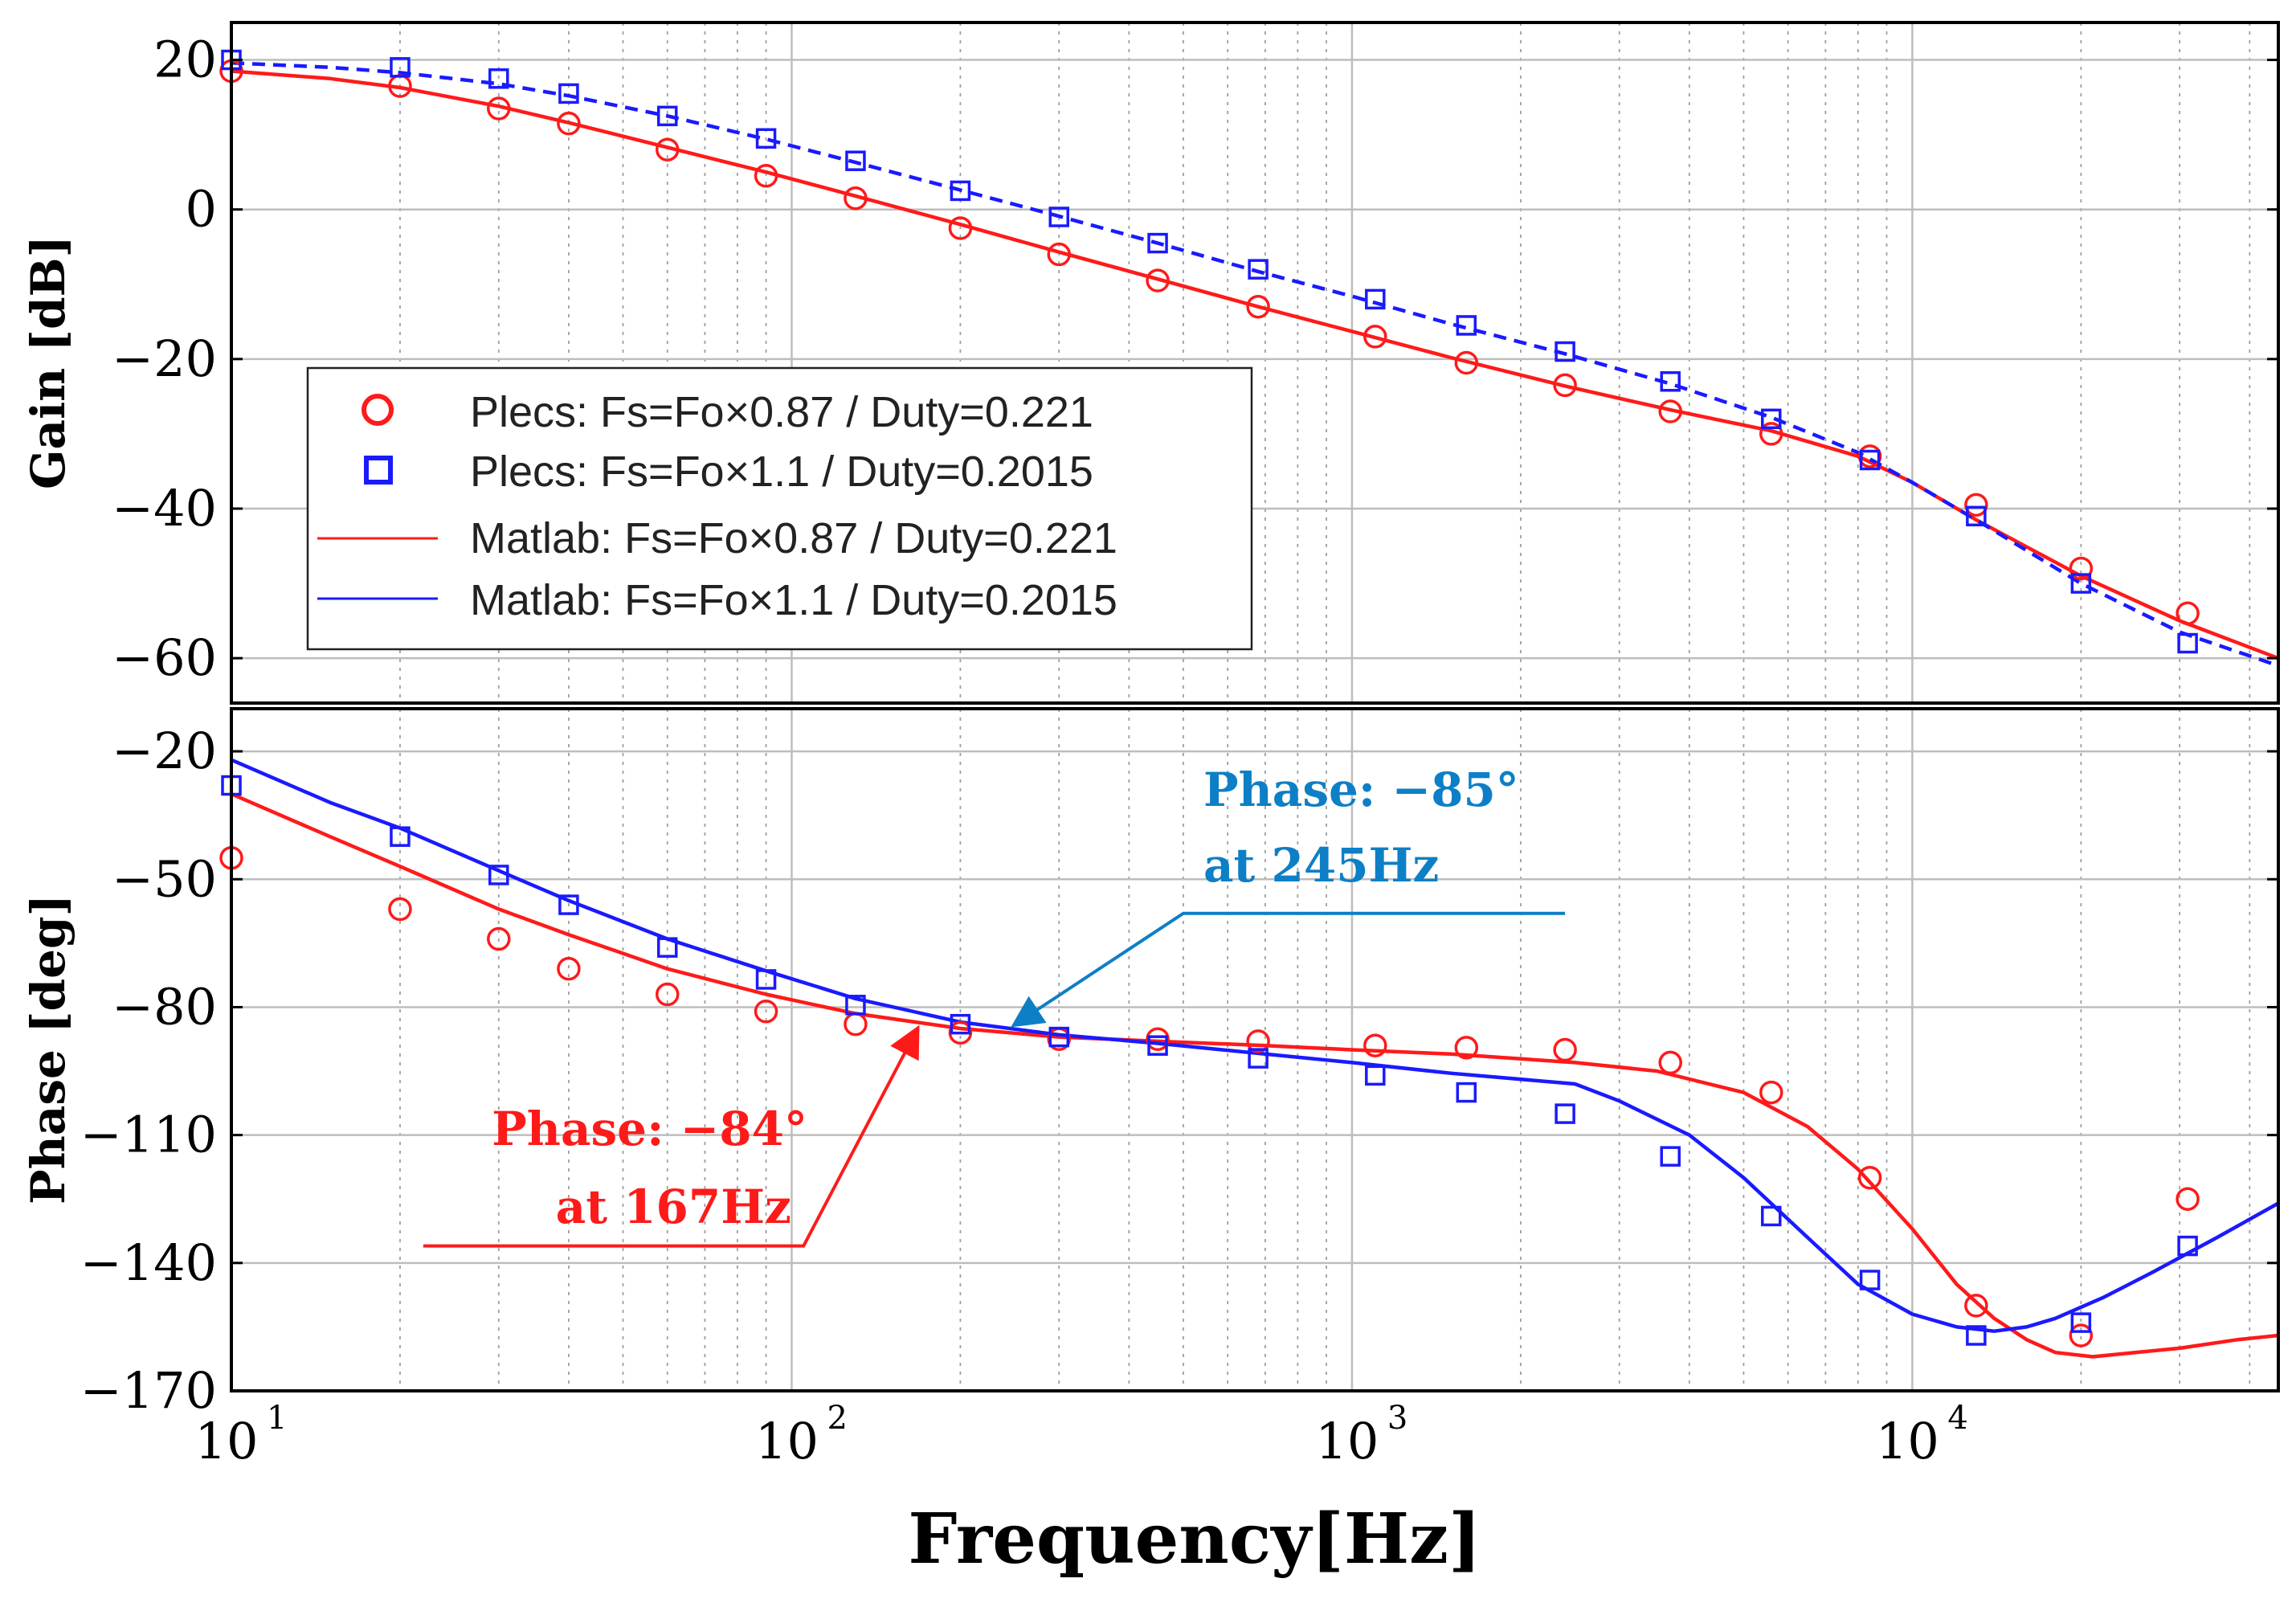 This screenshot has width=2296, height=1603. What do you see at coordinates (378, 410) in the screenshot?
I see `legend-circle-marker` at bounding box center [378, 410].